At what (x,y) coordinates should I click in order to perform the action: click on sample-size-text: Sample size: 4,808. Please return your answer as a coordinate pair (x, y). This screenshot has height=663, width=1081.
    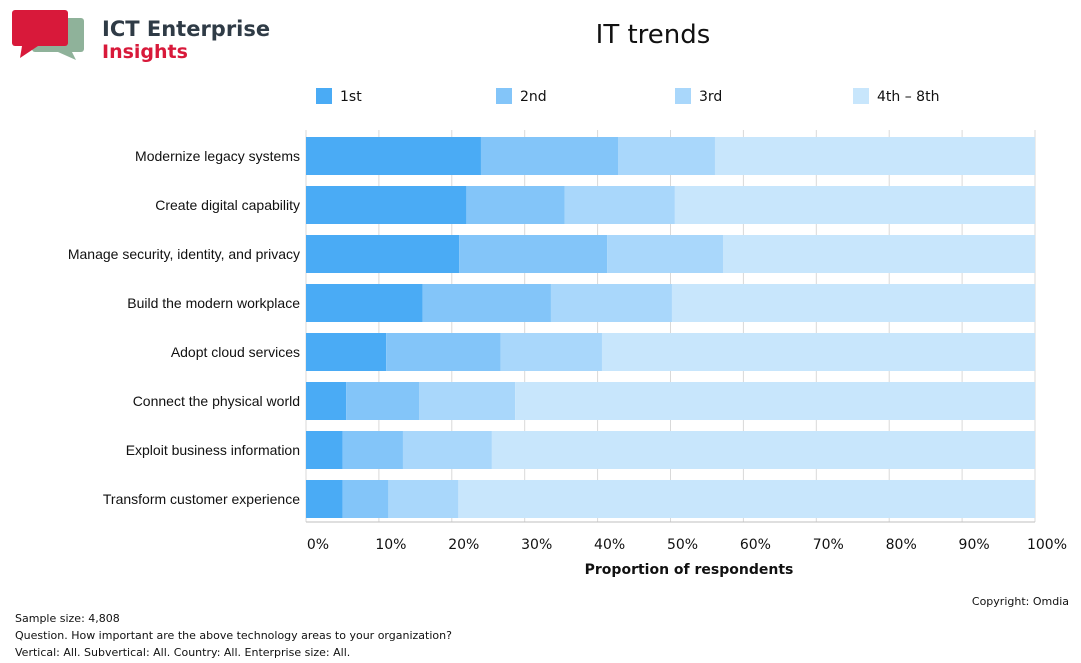
    Looking at the image, I should click on (67, 618).